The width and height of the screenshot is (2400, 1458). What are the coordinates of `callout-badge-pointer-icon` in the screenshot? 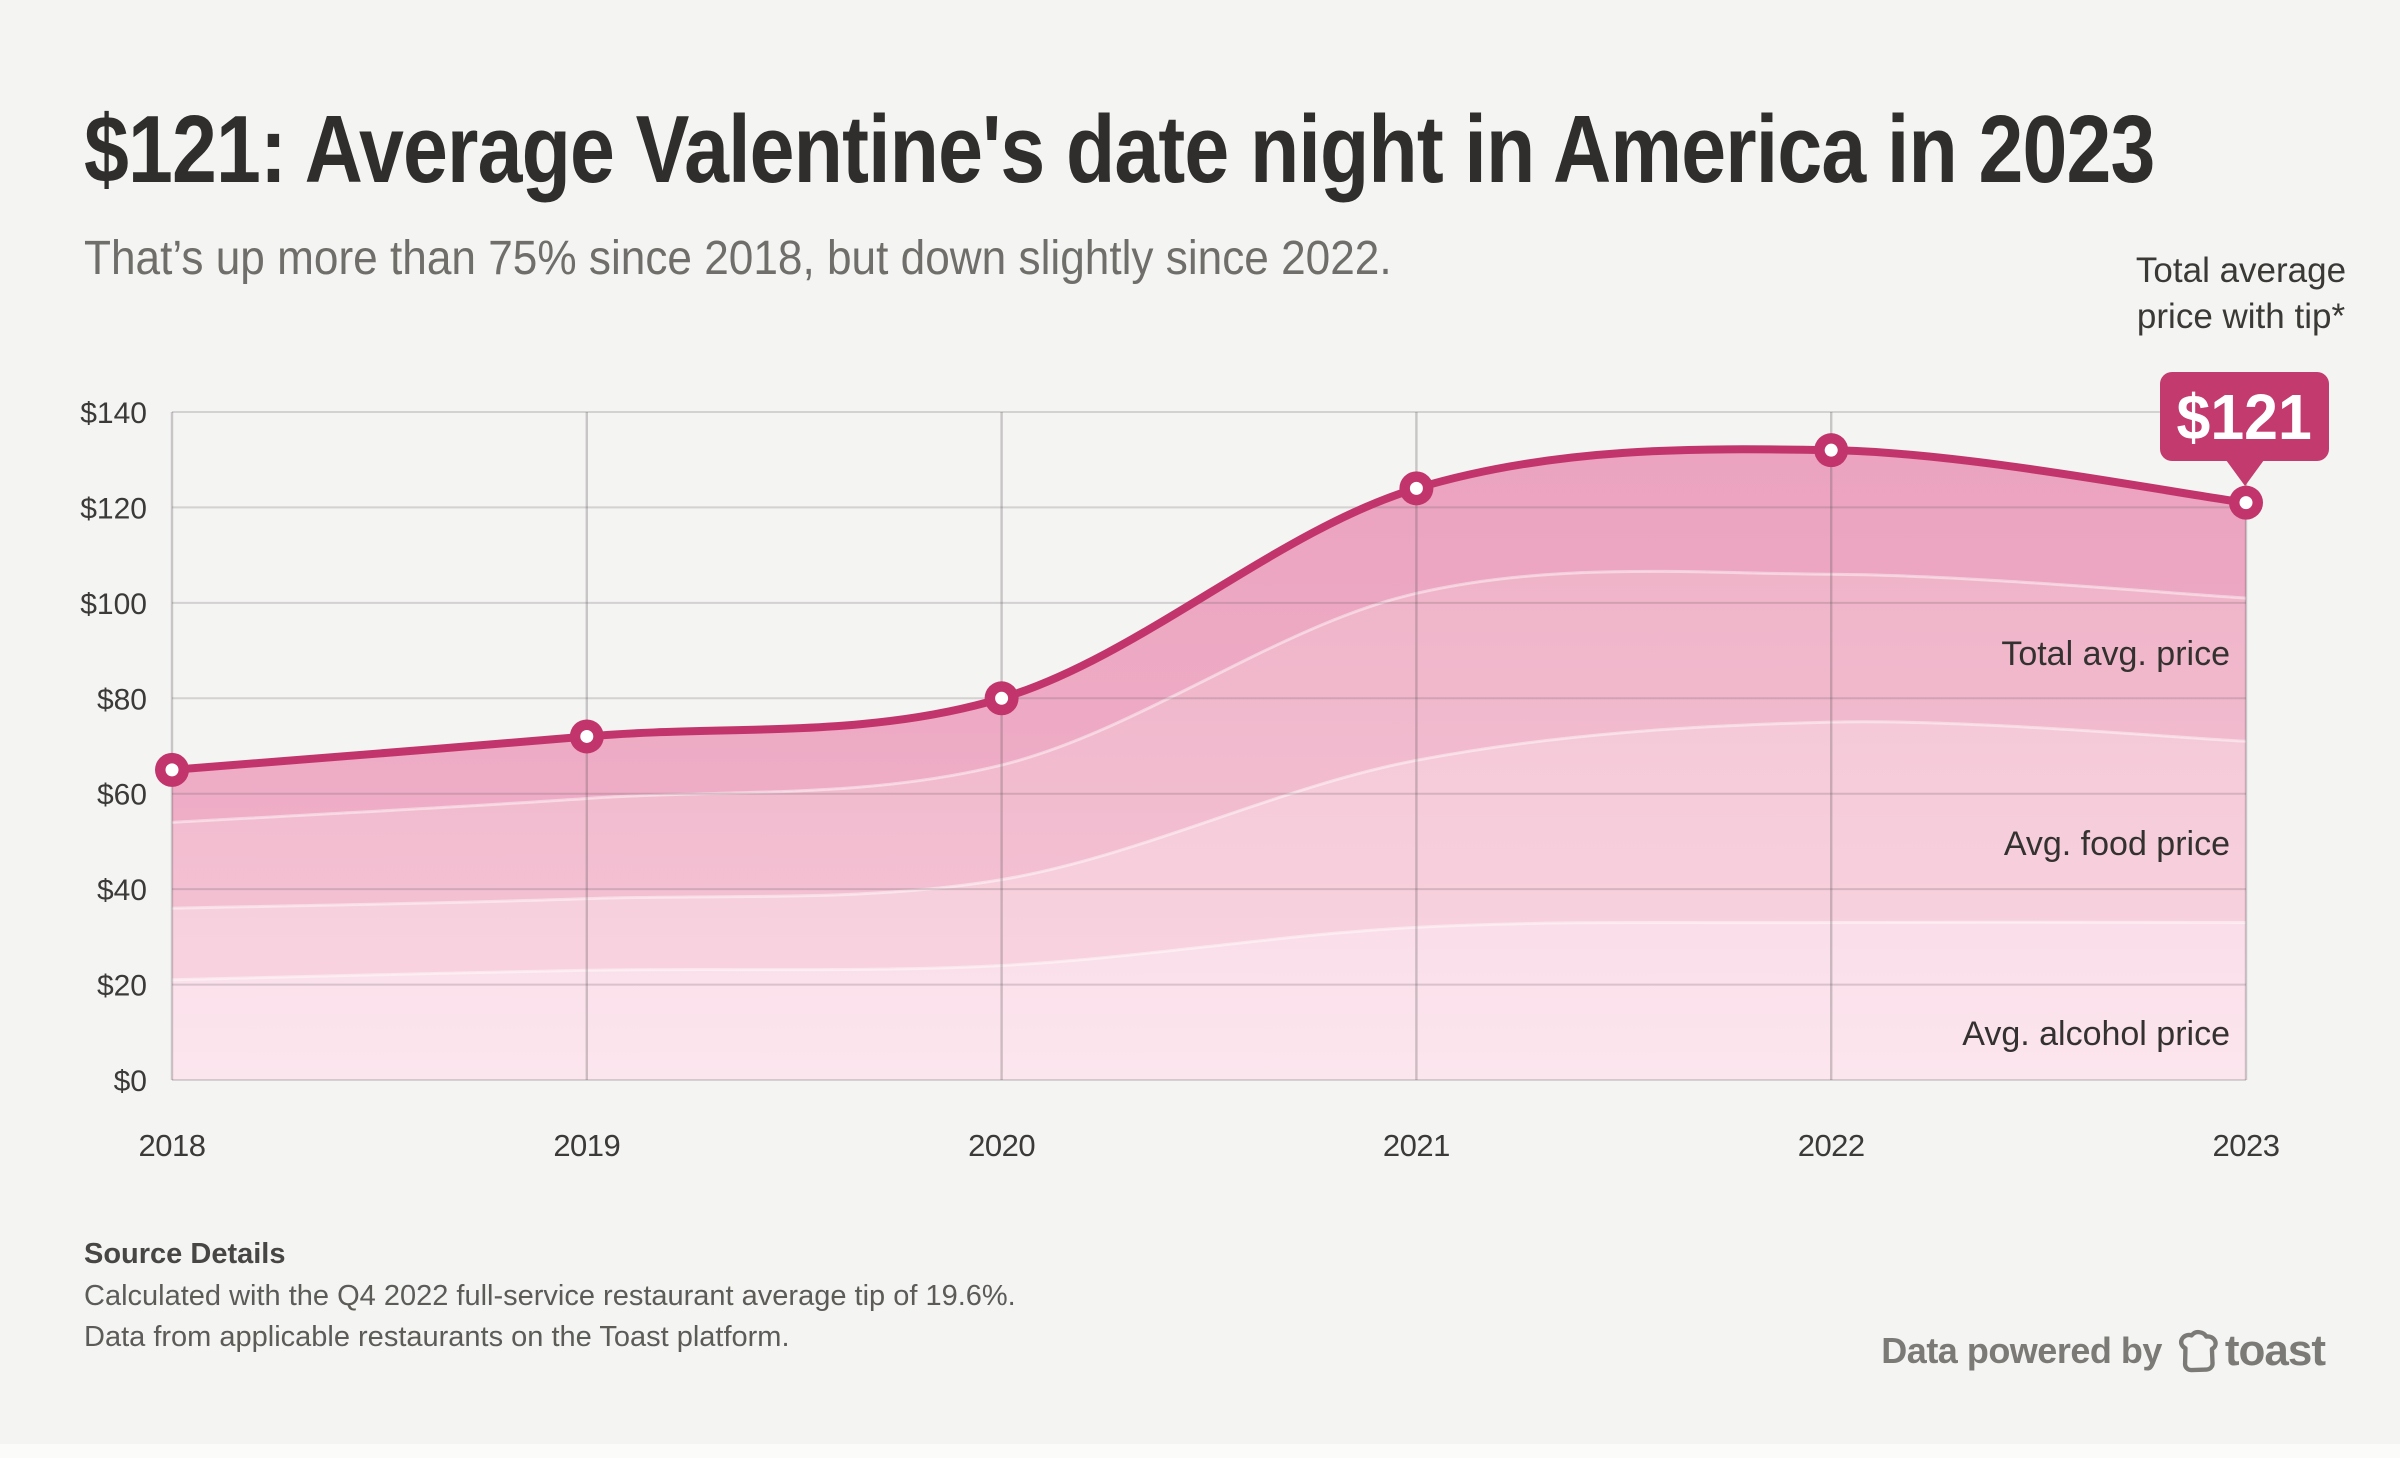 It's located at (2245, 473).